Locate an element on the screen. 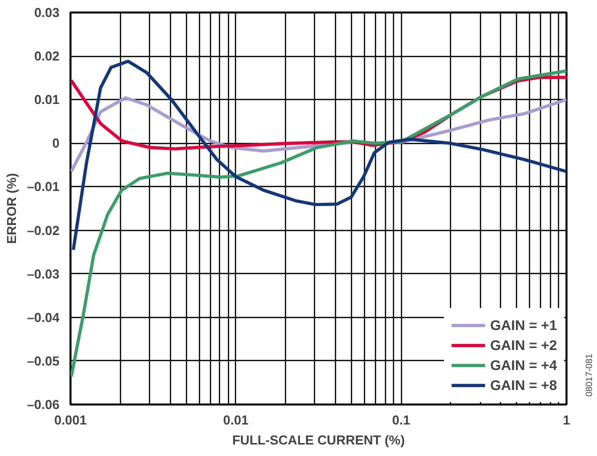  text: 08017-081 is located at coordinates (589, 375).